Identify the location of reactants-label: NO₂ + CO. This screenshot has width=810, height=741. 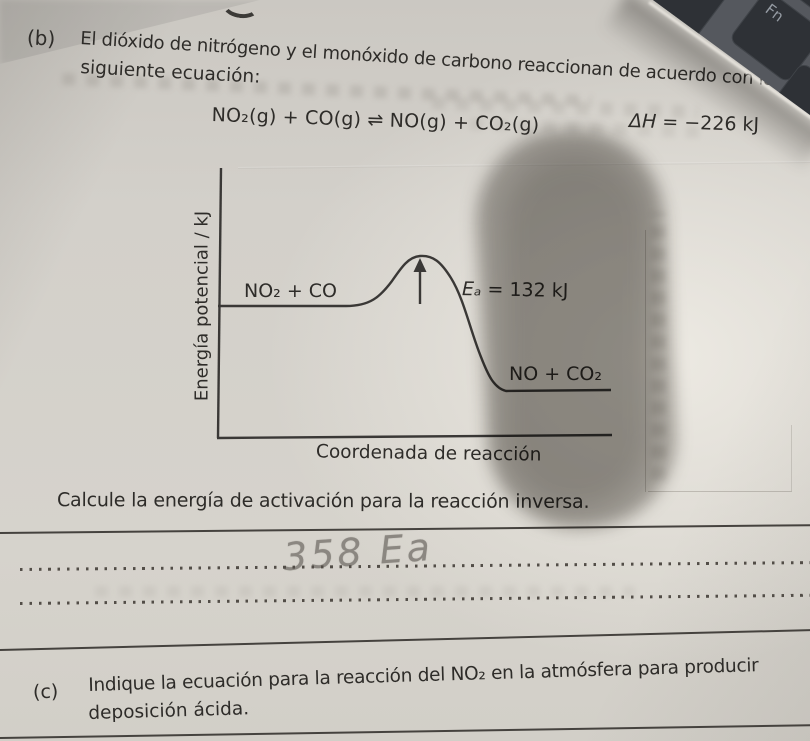
(291, 291).